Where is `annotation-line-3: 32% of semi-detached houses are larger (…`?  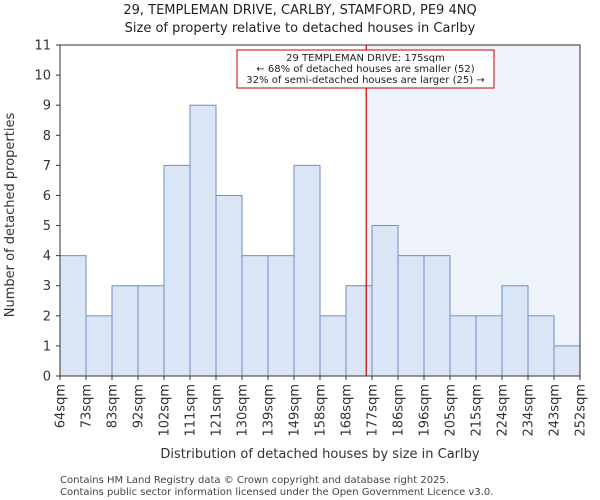
annotation-line-3: 32% of semi-detached houses are larger (… is located at coordinates (365, 80).